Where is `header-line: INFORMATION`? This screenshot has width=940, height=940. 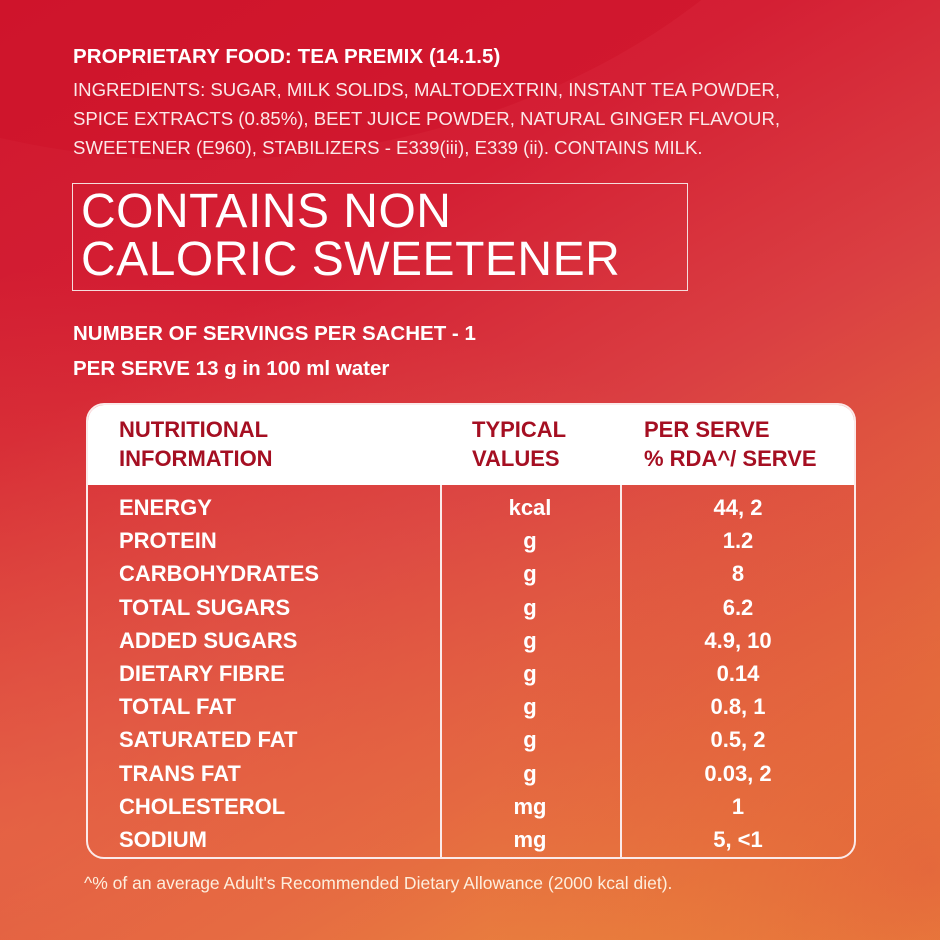
header-line: INFORMATION is located at coordinates (196, 458).